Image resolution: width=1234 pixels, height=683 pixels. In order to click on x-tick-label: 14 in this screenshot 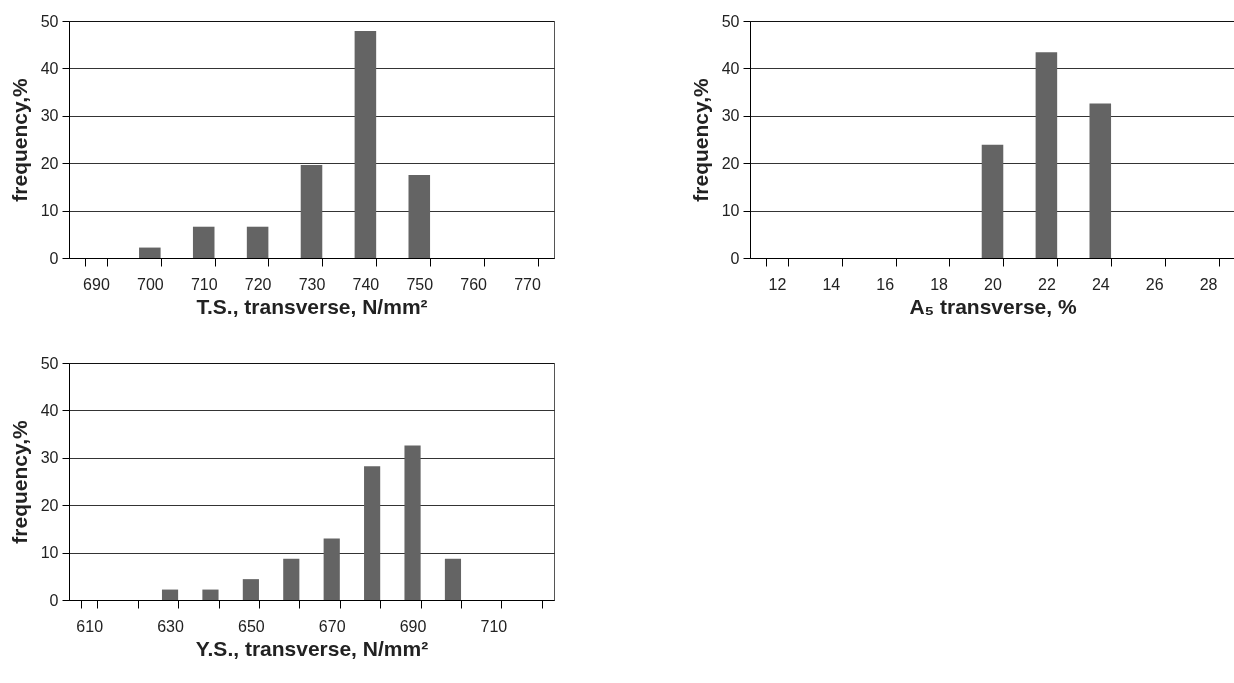, I will do `click(831, 284)`.